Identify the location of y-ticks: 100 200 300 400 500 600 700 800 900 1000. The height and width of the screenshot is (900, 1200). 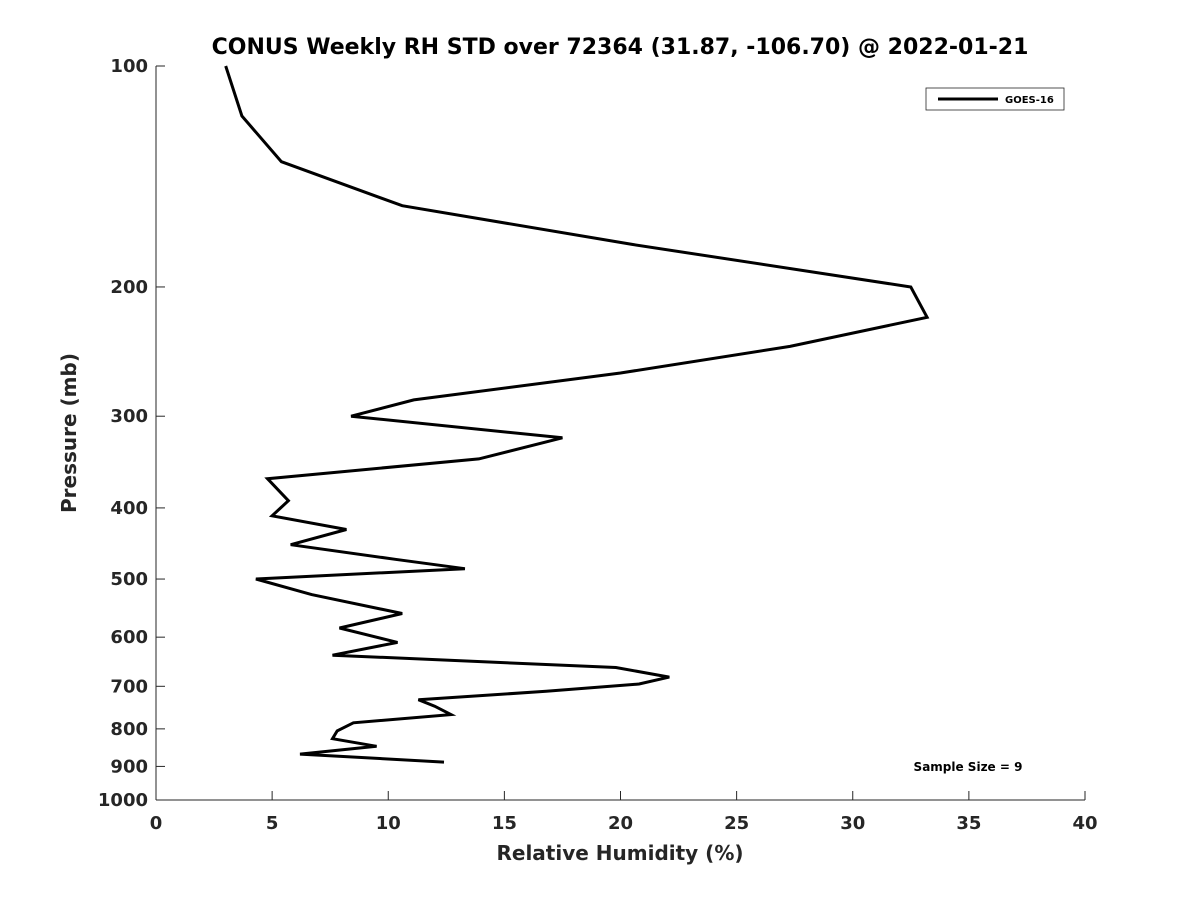
(131, 433).